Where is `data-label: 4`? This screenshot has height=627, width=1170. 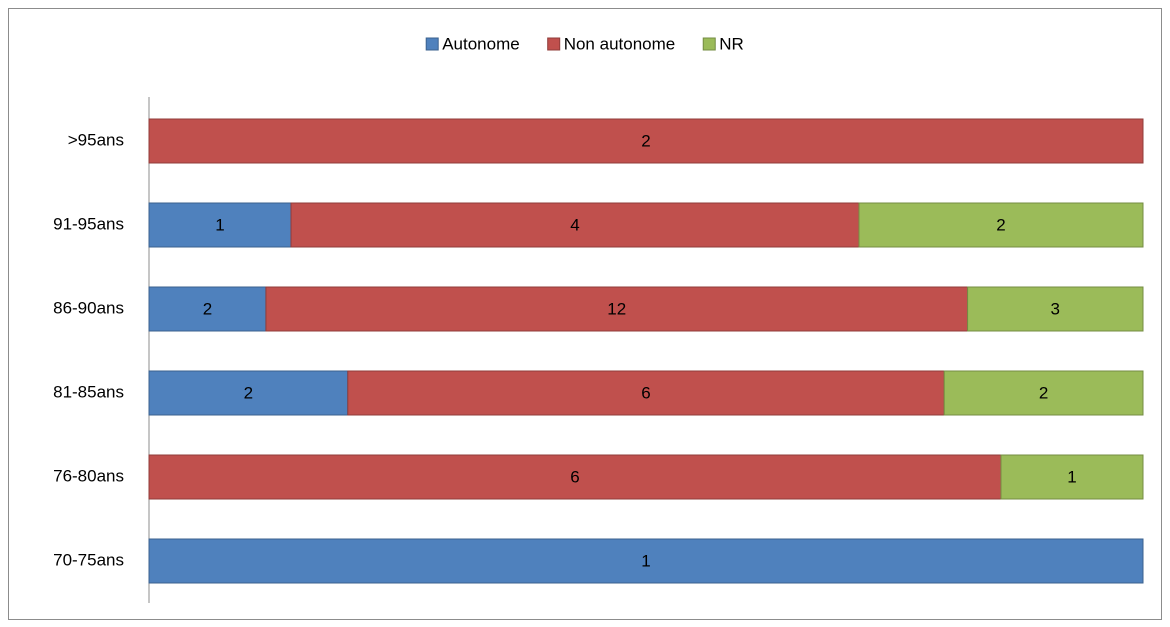
data-label: 4 is located at coordinates (574, 224).